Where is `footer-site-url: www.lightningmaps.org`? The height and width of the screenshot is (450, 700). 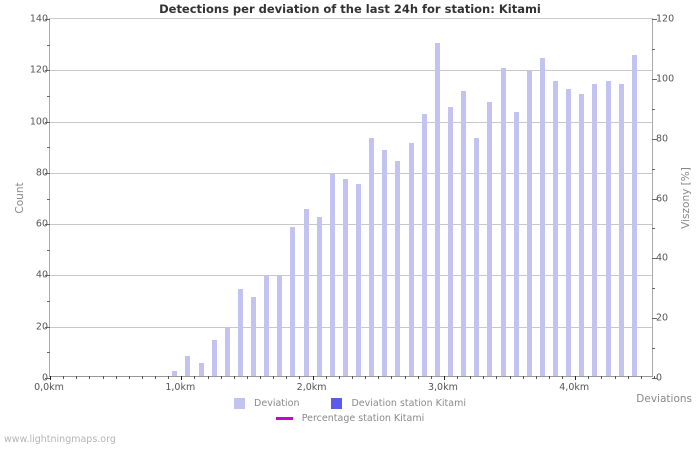 footer-site-url: www.lightningmaps.org is located at coordinates (60, 439).